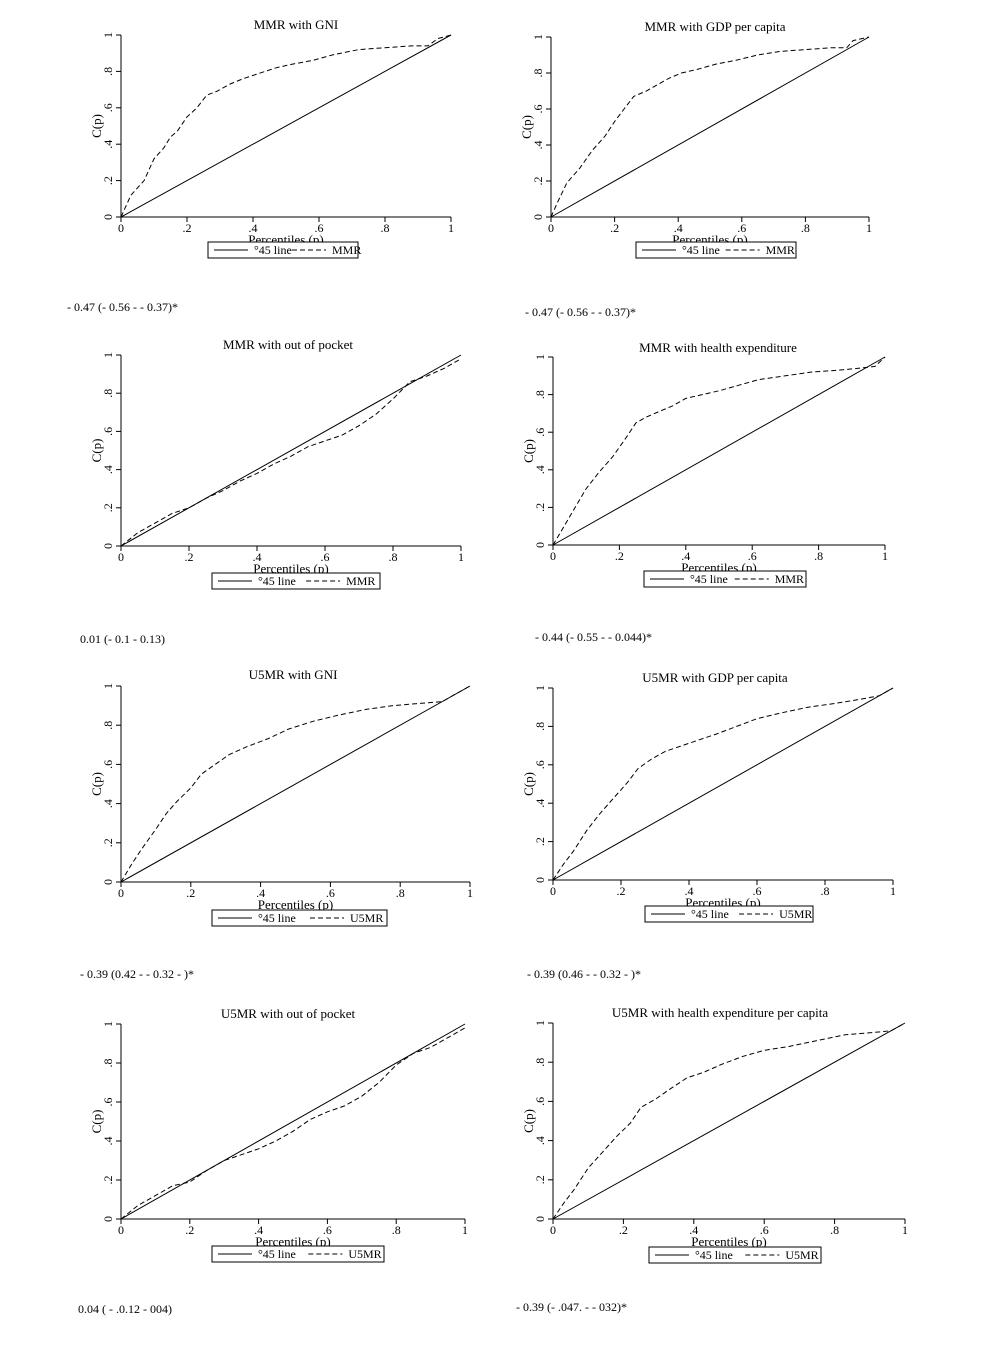  Describe the element at coordinates (125, 1309) in the screenshot. I see `concentration-index-text: 0.04 ( - .0.12 - 004)` at that location.